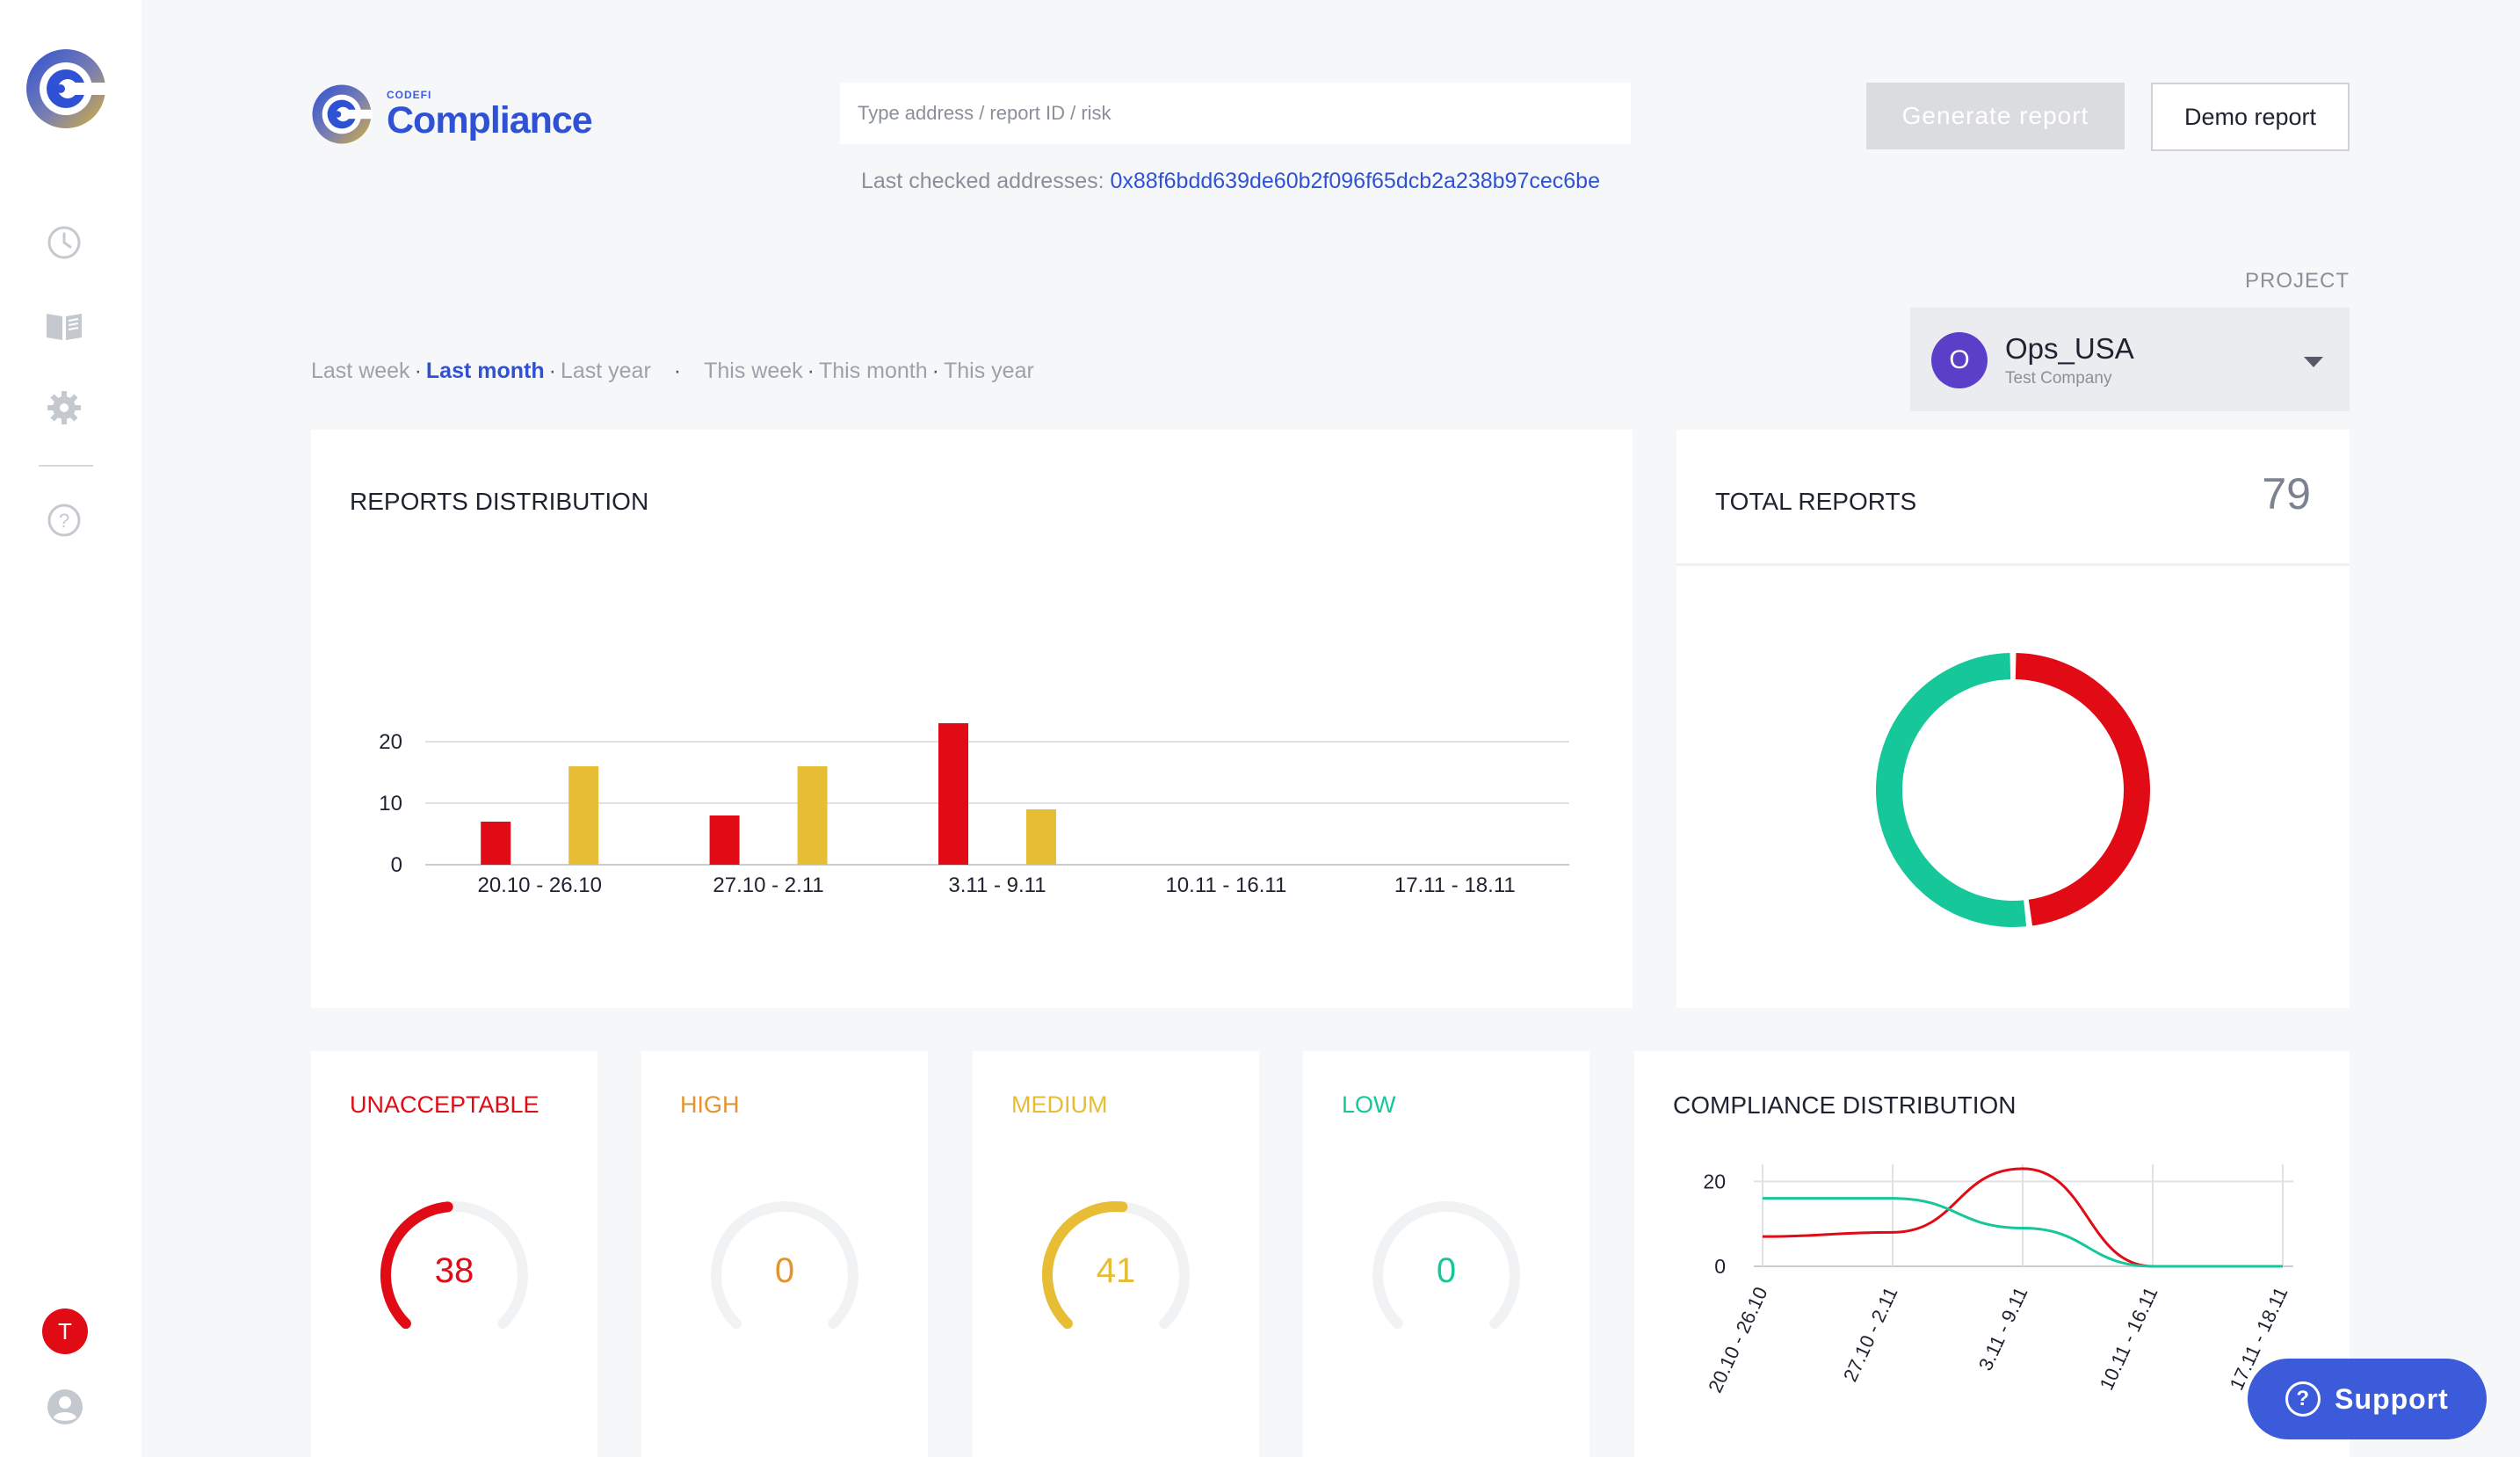 The height and width of the screenshot is (1457, 2520). What do you see at coordinates (2013, 498) in the screenshot?
I see `total-reports-header: TOTAL REPORTS 79` at bounding box center [2013, 498].